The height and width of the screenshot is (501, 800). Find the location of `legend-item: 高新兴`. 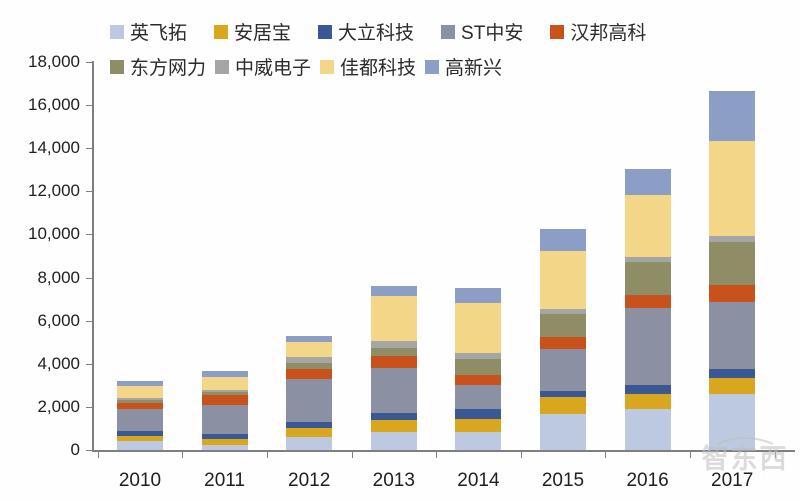

legend-item: 高新兴 is located at coordinates (463, 66).